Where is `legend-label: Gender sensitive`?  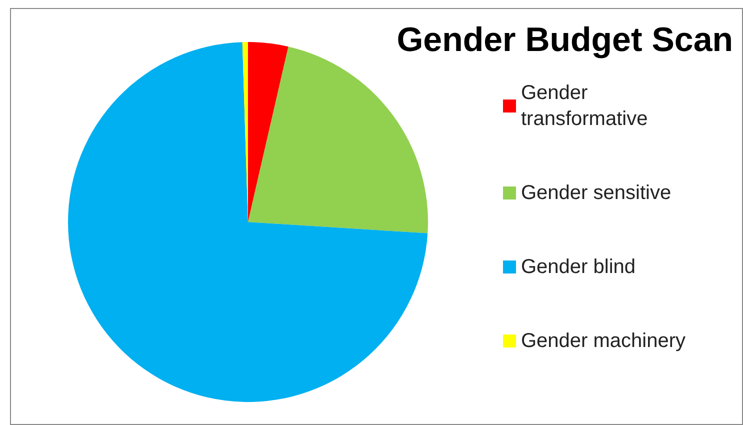
legend-label: Gender sensitive is located at coordinates (596, 193).